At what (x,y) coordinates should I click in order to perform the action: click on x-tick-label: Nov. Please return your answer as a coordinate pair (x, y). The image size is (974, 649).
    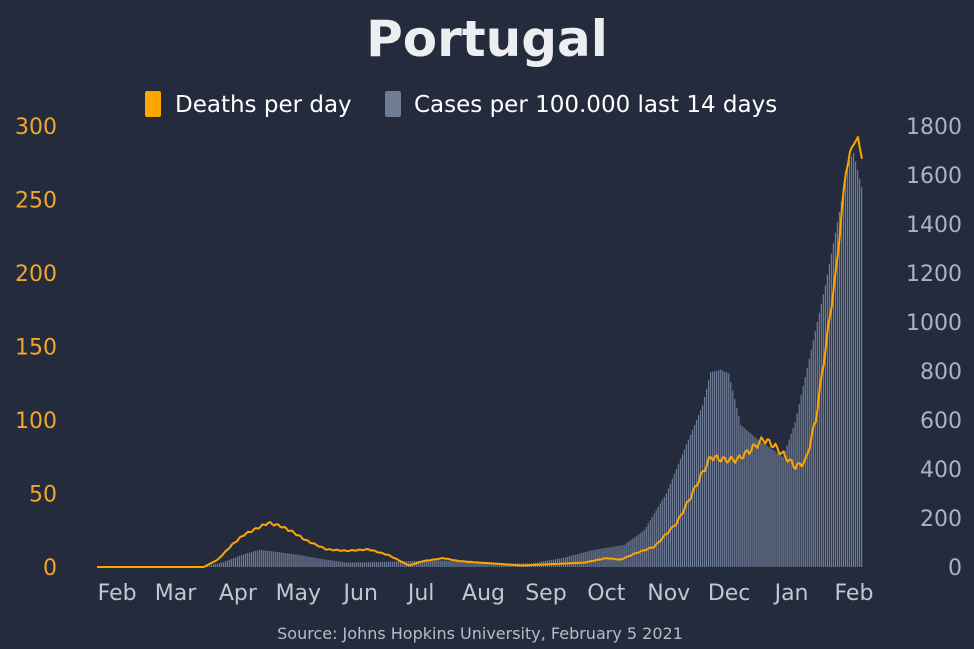
    Looking at the image, I should click on (668, 593).